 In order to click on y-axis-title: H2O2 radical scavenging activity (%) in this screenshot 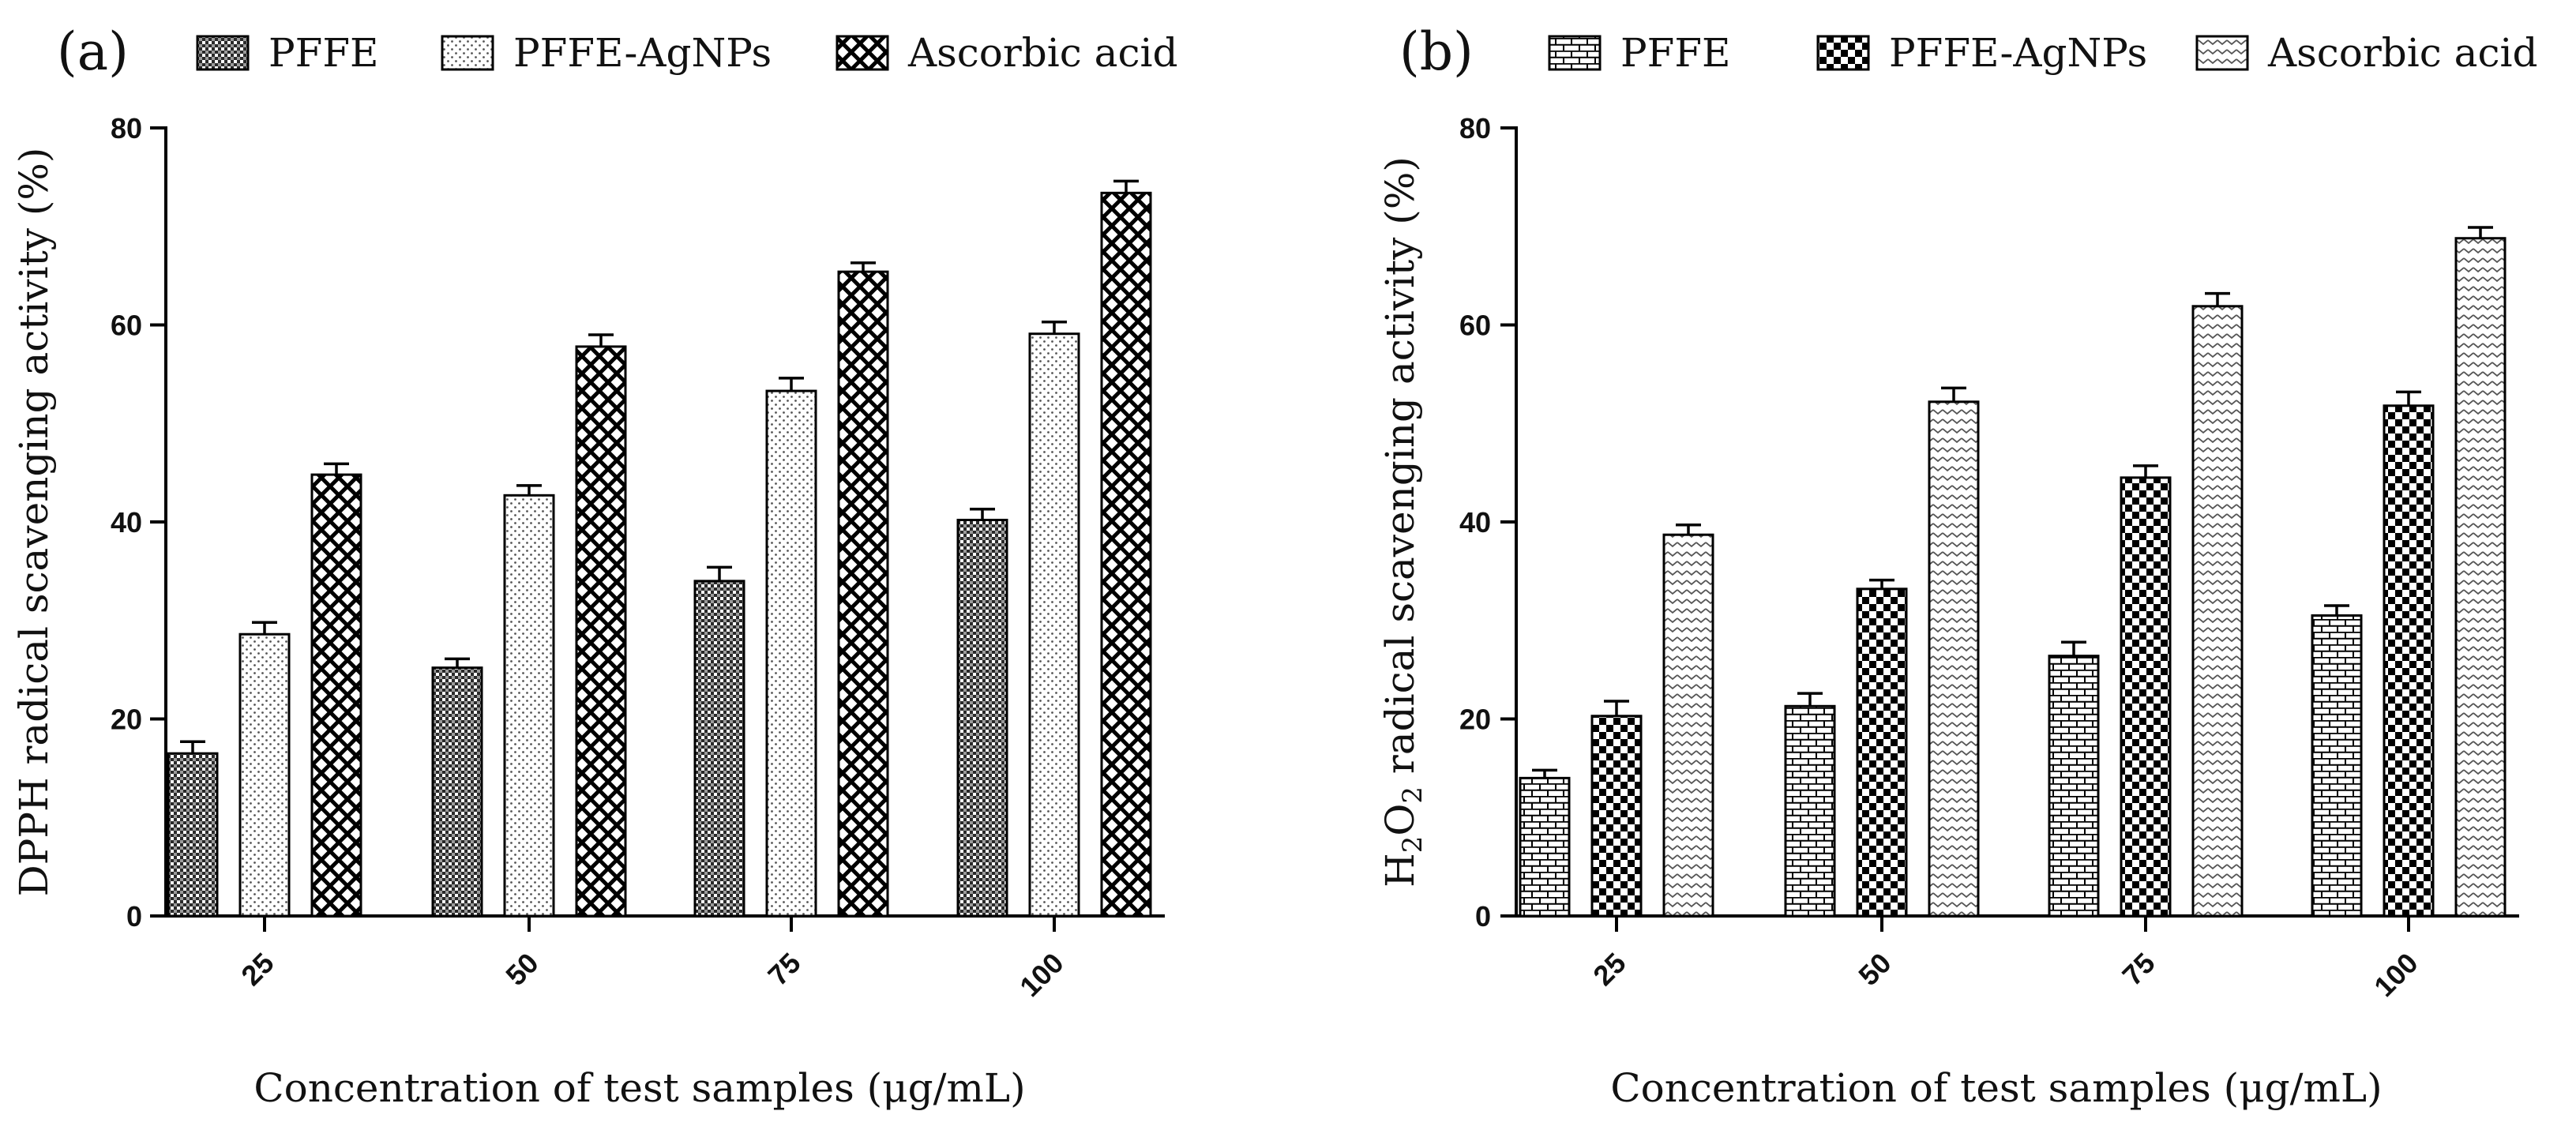, I will do `click(1403, 522)`.